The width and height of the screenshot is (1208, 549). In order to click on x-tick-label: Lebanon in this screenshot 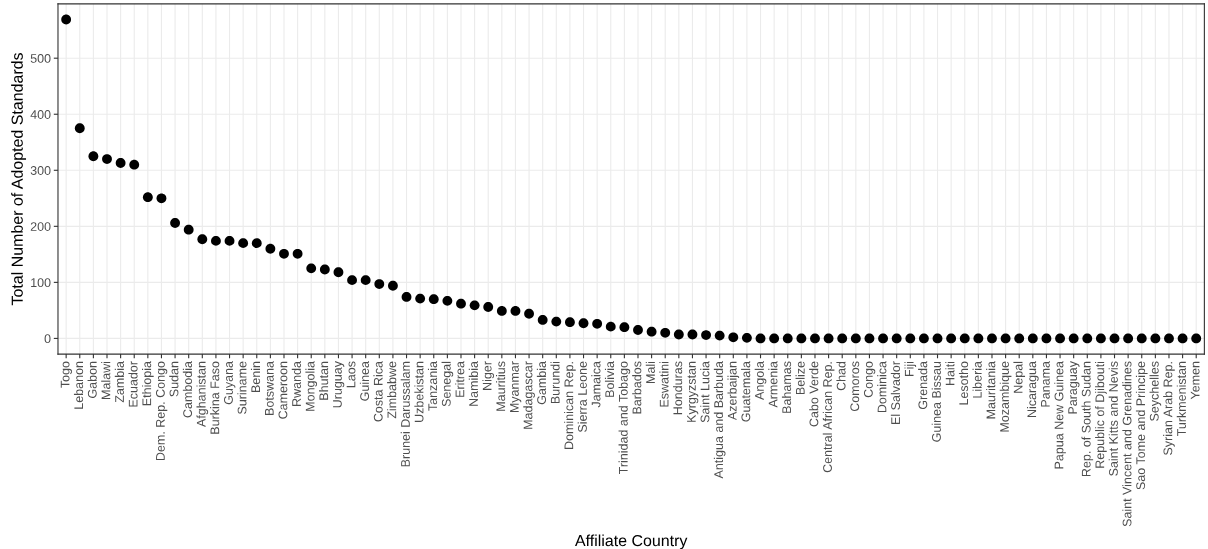, I will do `click(78, 385)`.